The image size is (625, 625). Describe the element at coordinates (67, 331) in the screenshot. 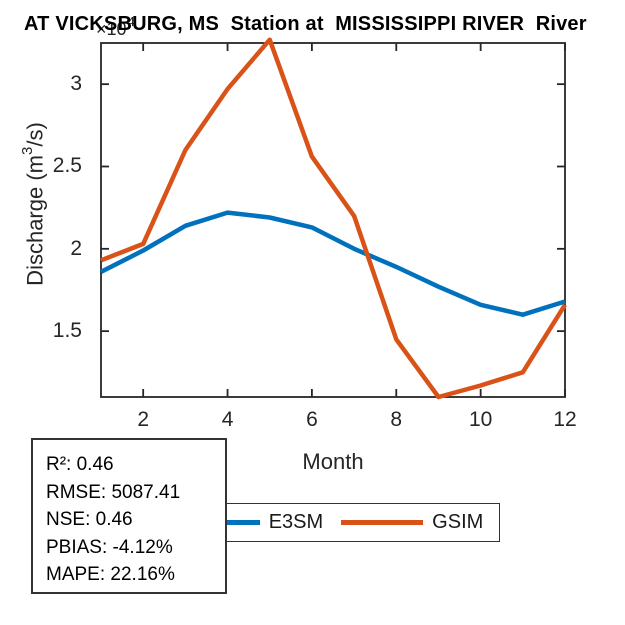

I see `y-tick-label: 1.5` at that location.